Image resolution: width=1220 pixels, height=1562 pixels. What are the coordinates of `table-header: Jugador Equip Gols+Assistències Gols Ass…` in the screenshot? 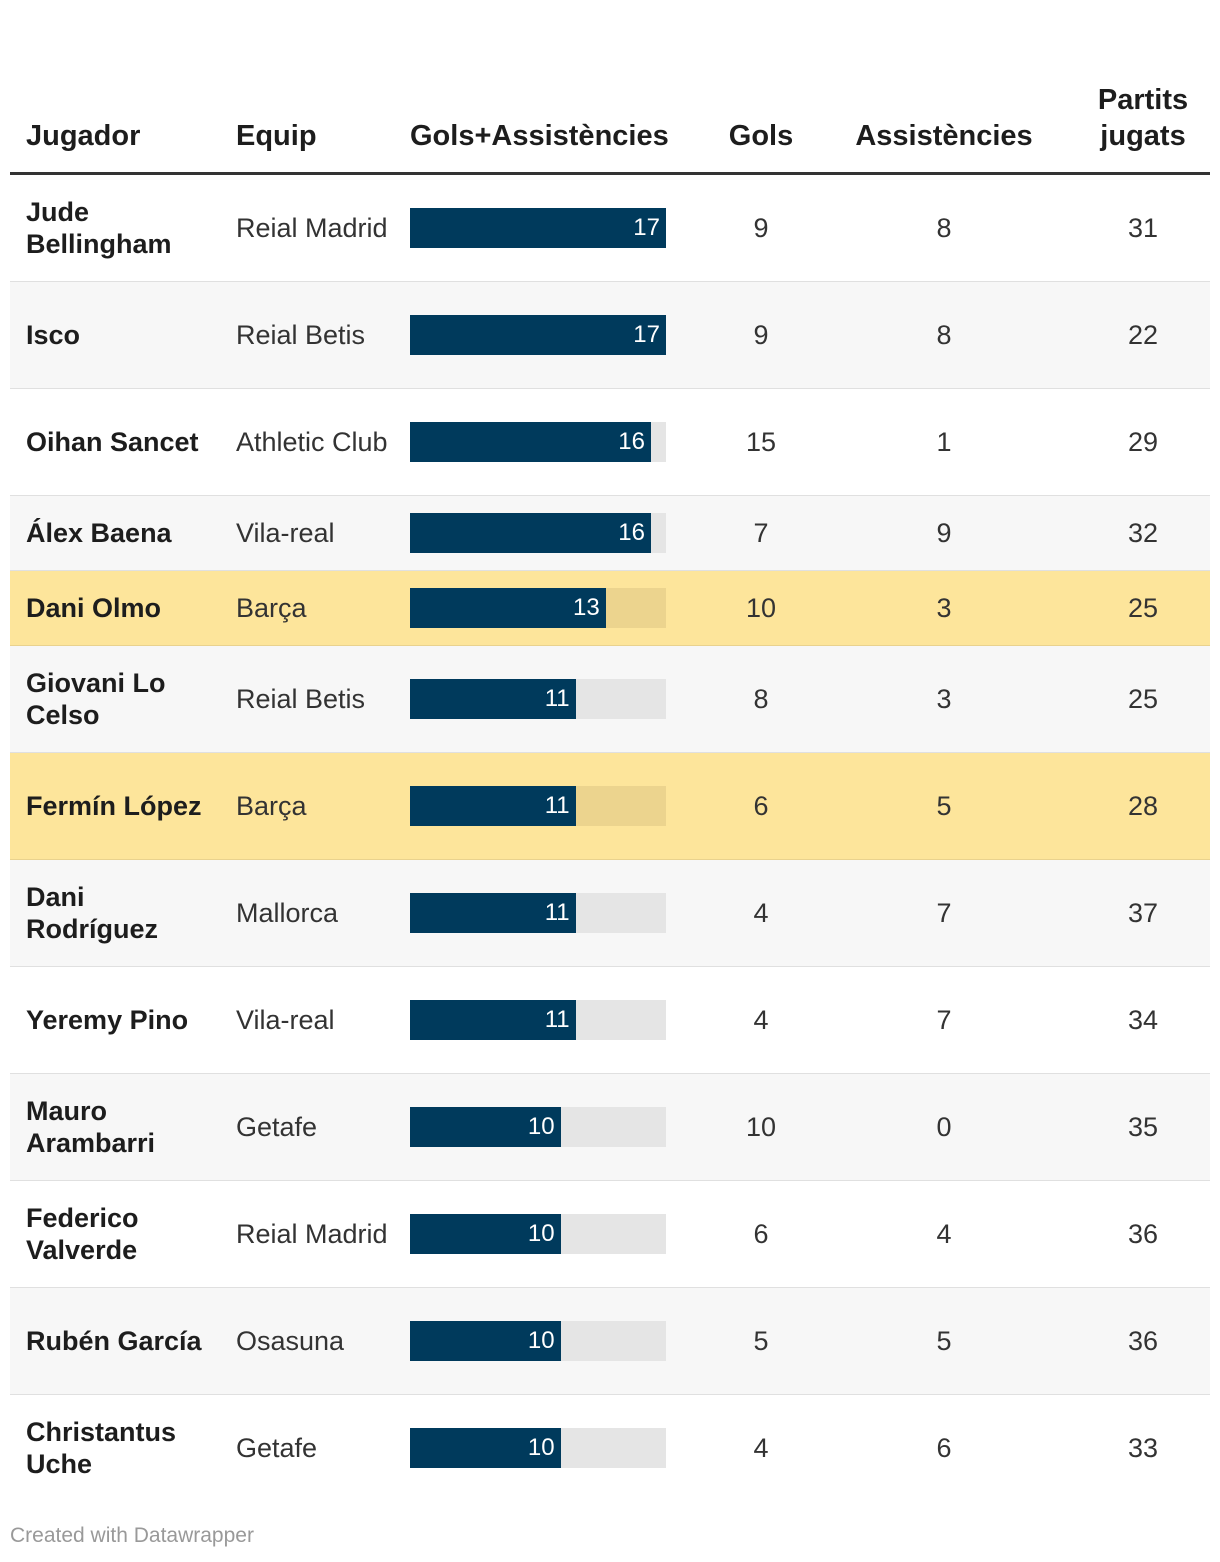 It's located at (610, 127).